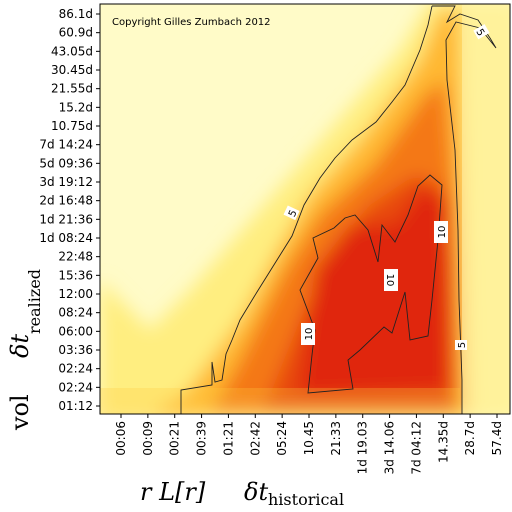 The width and height of the screenshot is (512, 512). What do you see at coordinates (202, 438) in the screenshot?
I see `x-tick-label: 00:39` at bounding box center [202, 438].